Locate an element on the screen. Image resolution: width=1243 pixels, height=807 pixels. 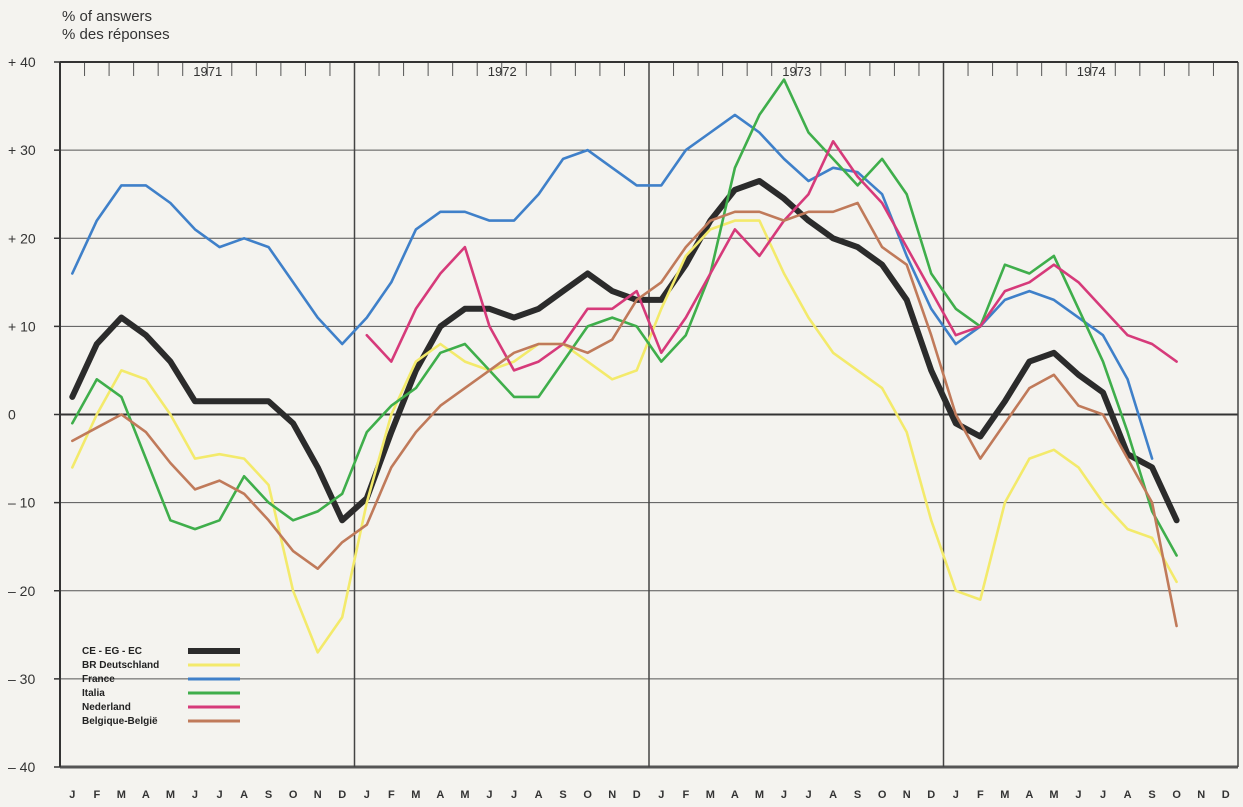
year-label: 1974 is located at coordinates (1091, 71).